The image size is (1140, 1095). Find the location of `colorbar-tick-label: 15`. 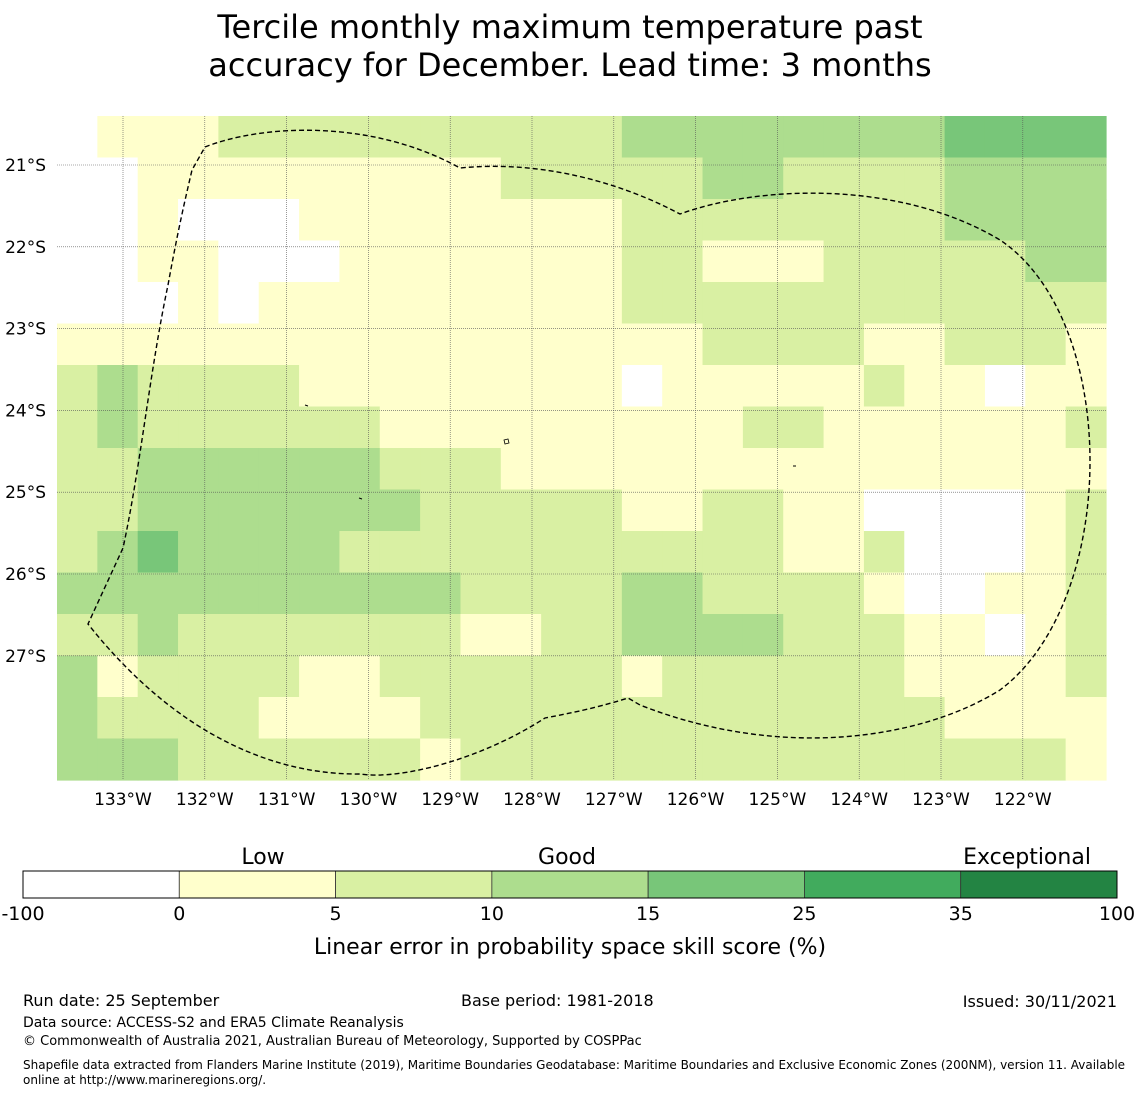

colorbar-tick-label: 15 is located at coordinates (648, 914).